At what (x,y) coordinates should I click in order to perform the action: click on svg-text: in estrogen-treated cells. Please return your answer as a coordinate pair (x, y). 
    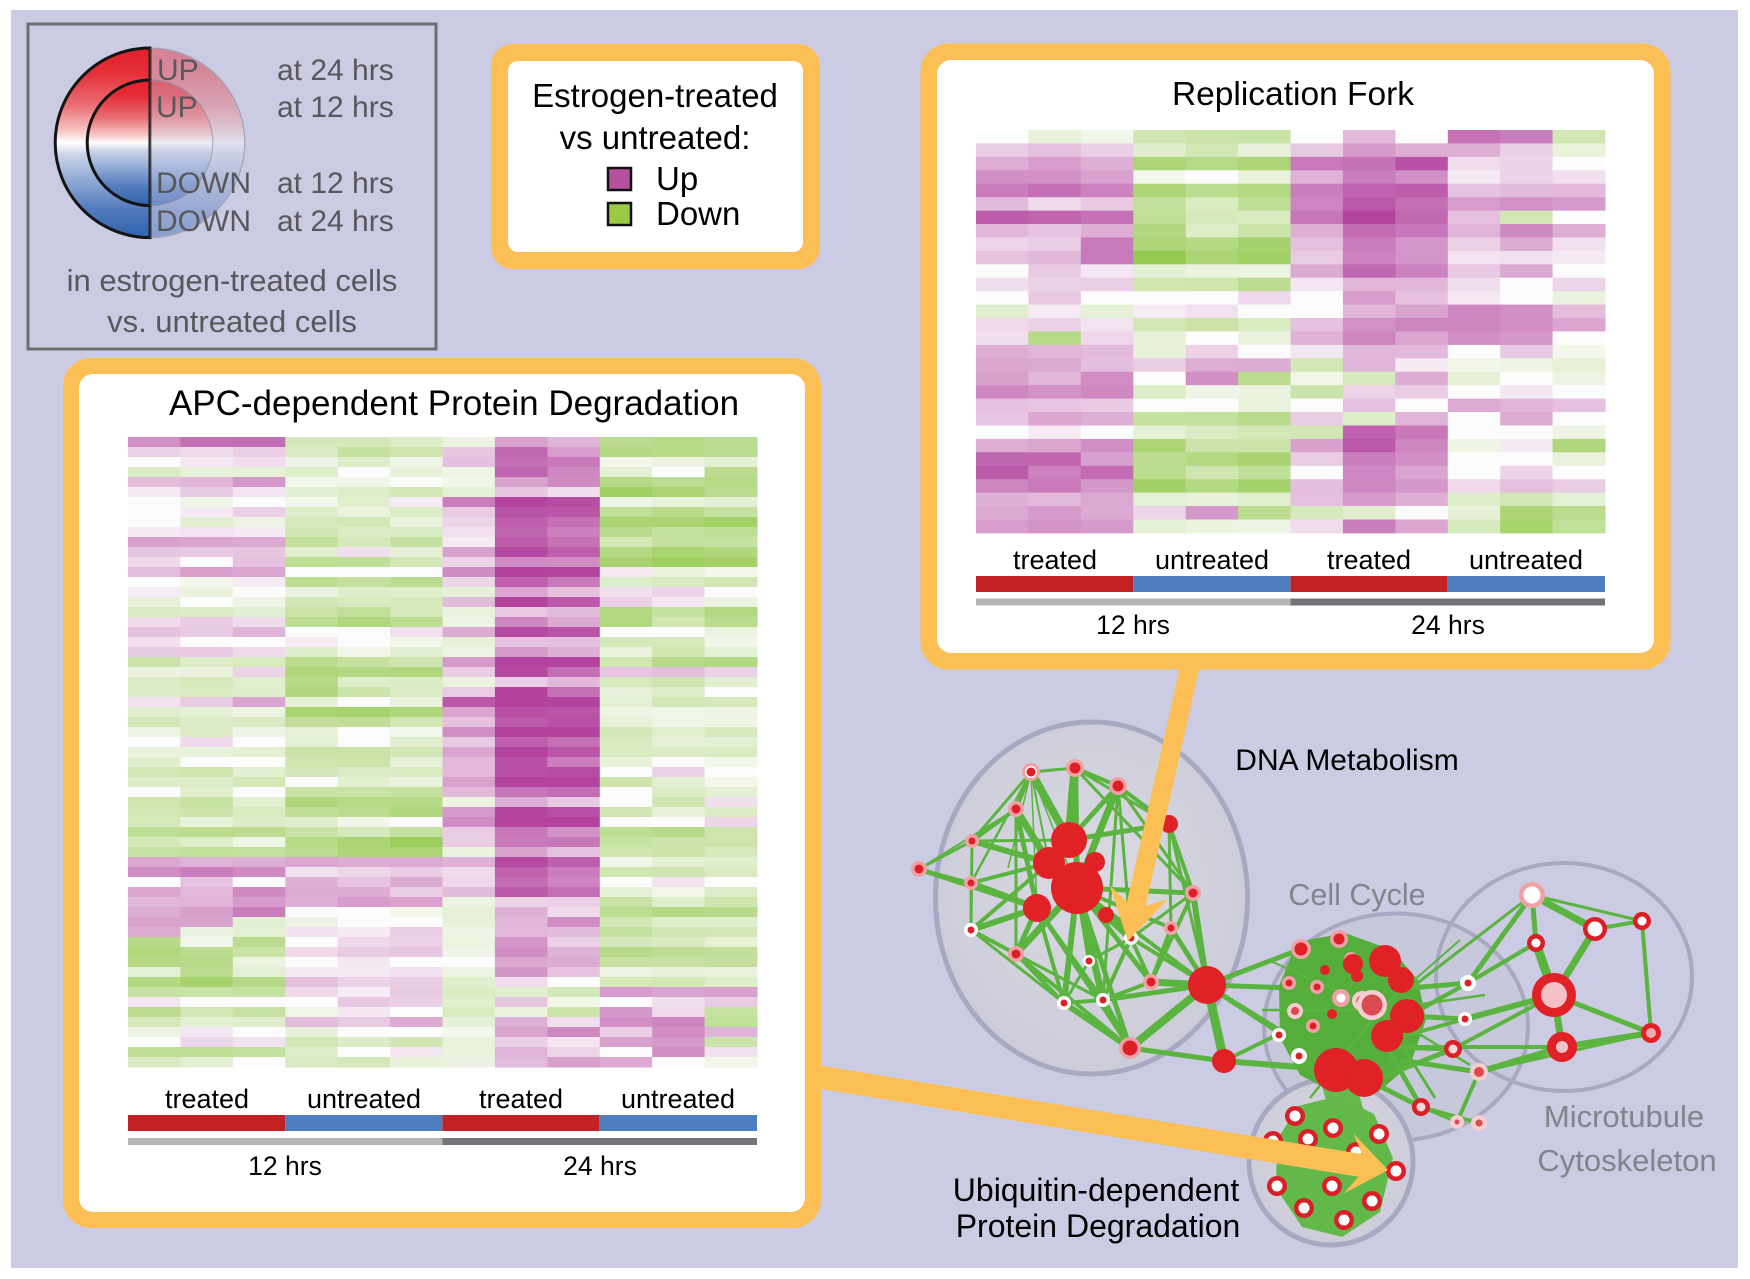
    Looking at the image, I should click on (232, 280).